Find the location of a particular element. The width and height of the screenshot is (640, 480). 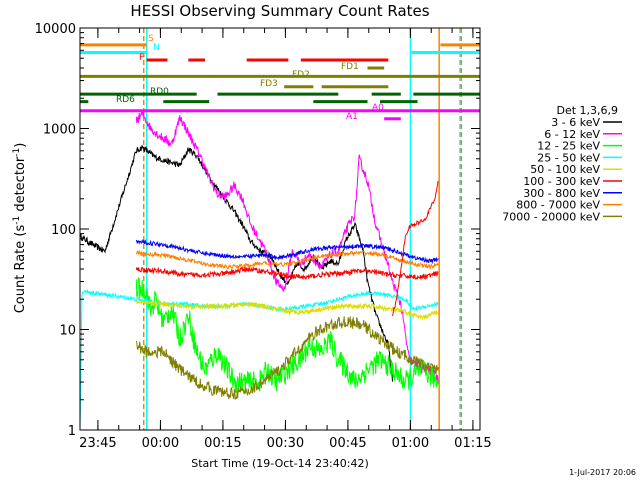

legend-label-5: 50 - 100 keV is located at coordinates (565, 169).